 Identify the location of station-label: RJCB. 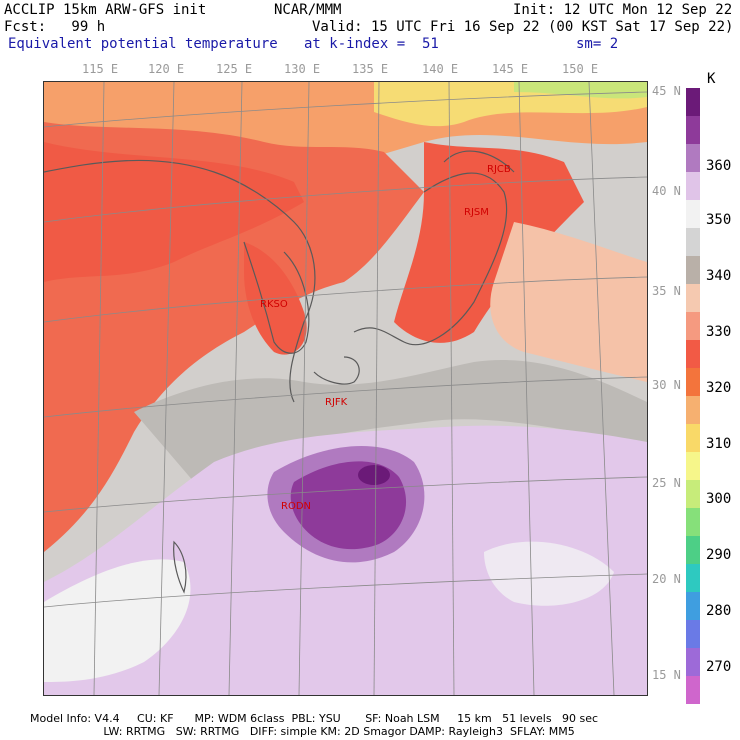
(499, 169).